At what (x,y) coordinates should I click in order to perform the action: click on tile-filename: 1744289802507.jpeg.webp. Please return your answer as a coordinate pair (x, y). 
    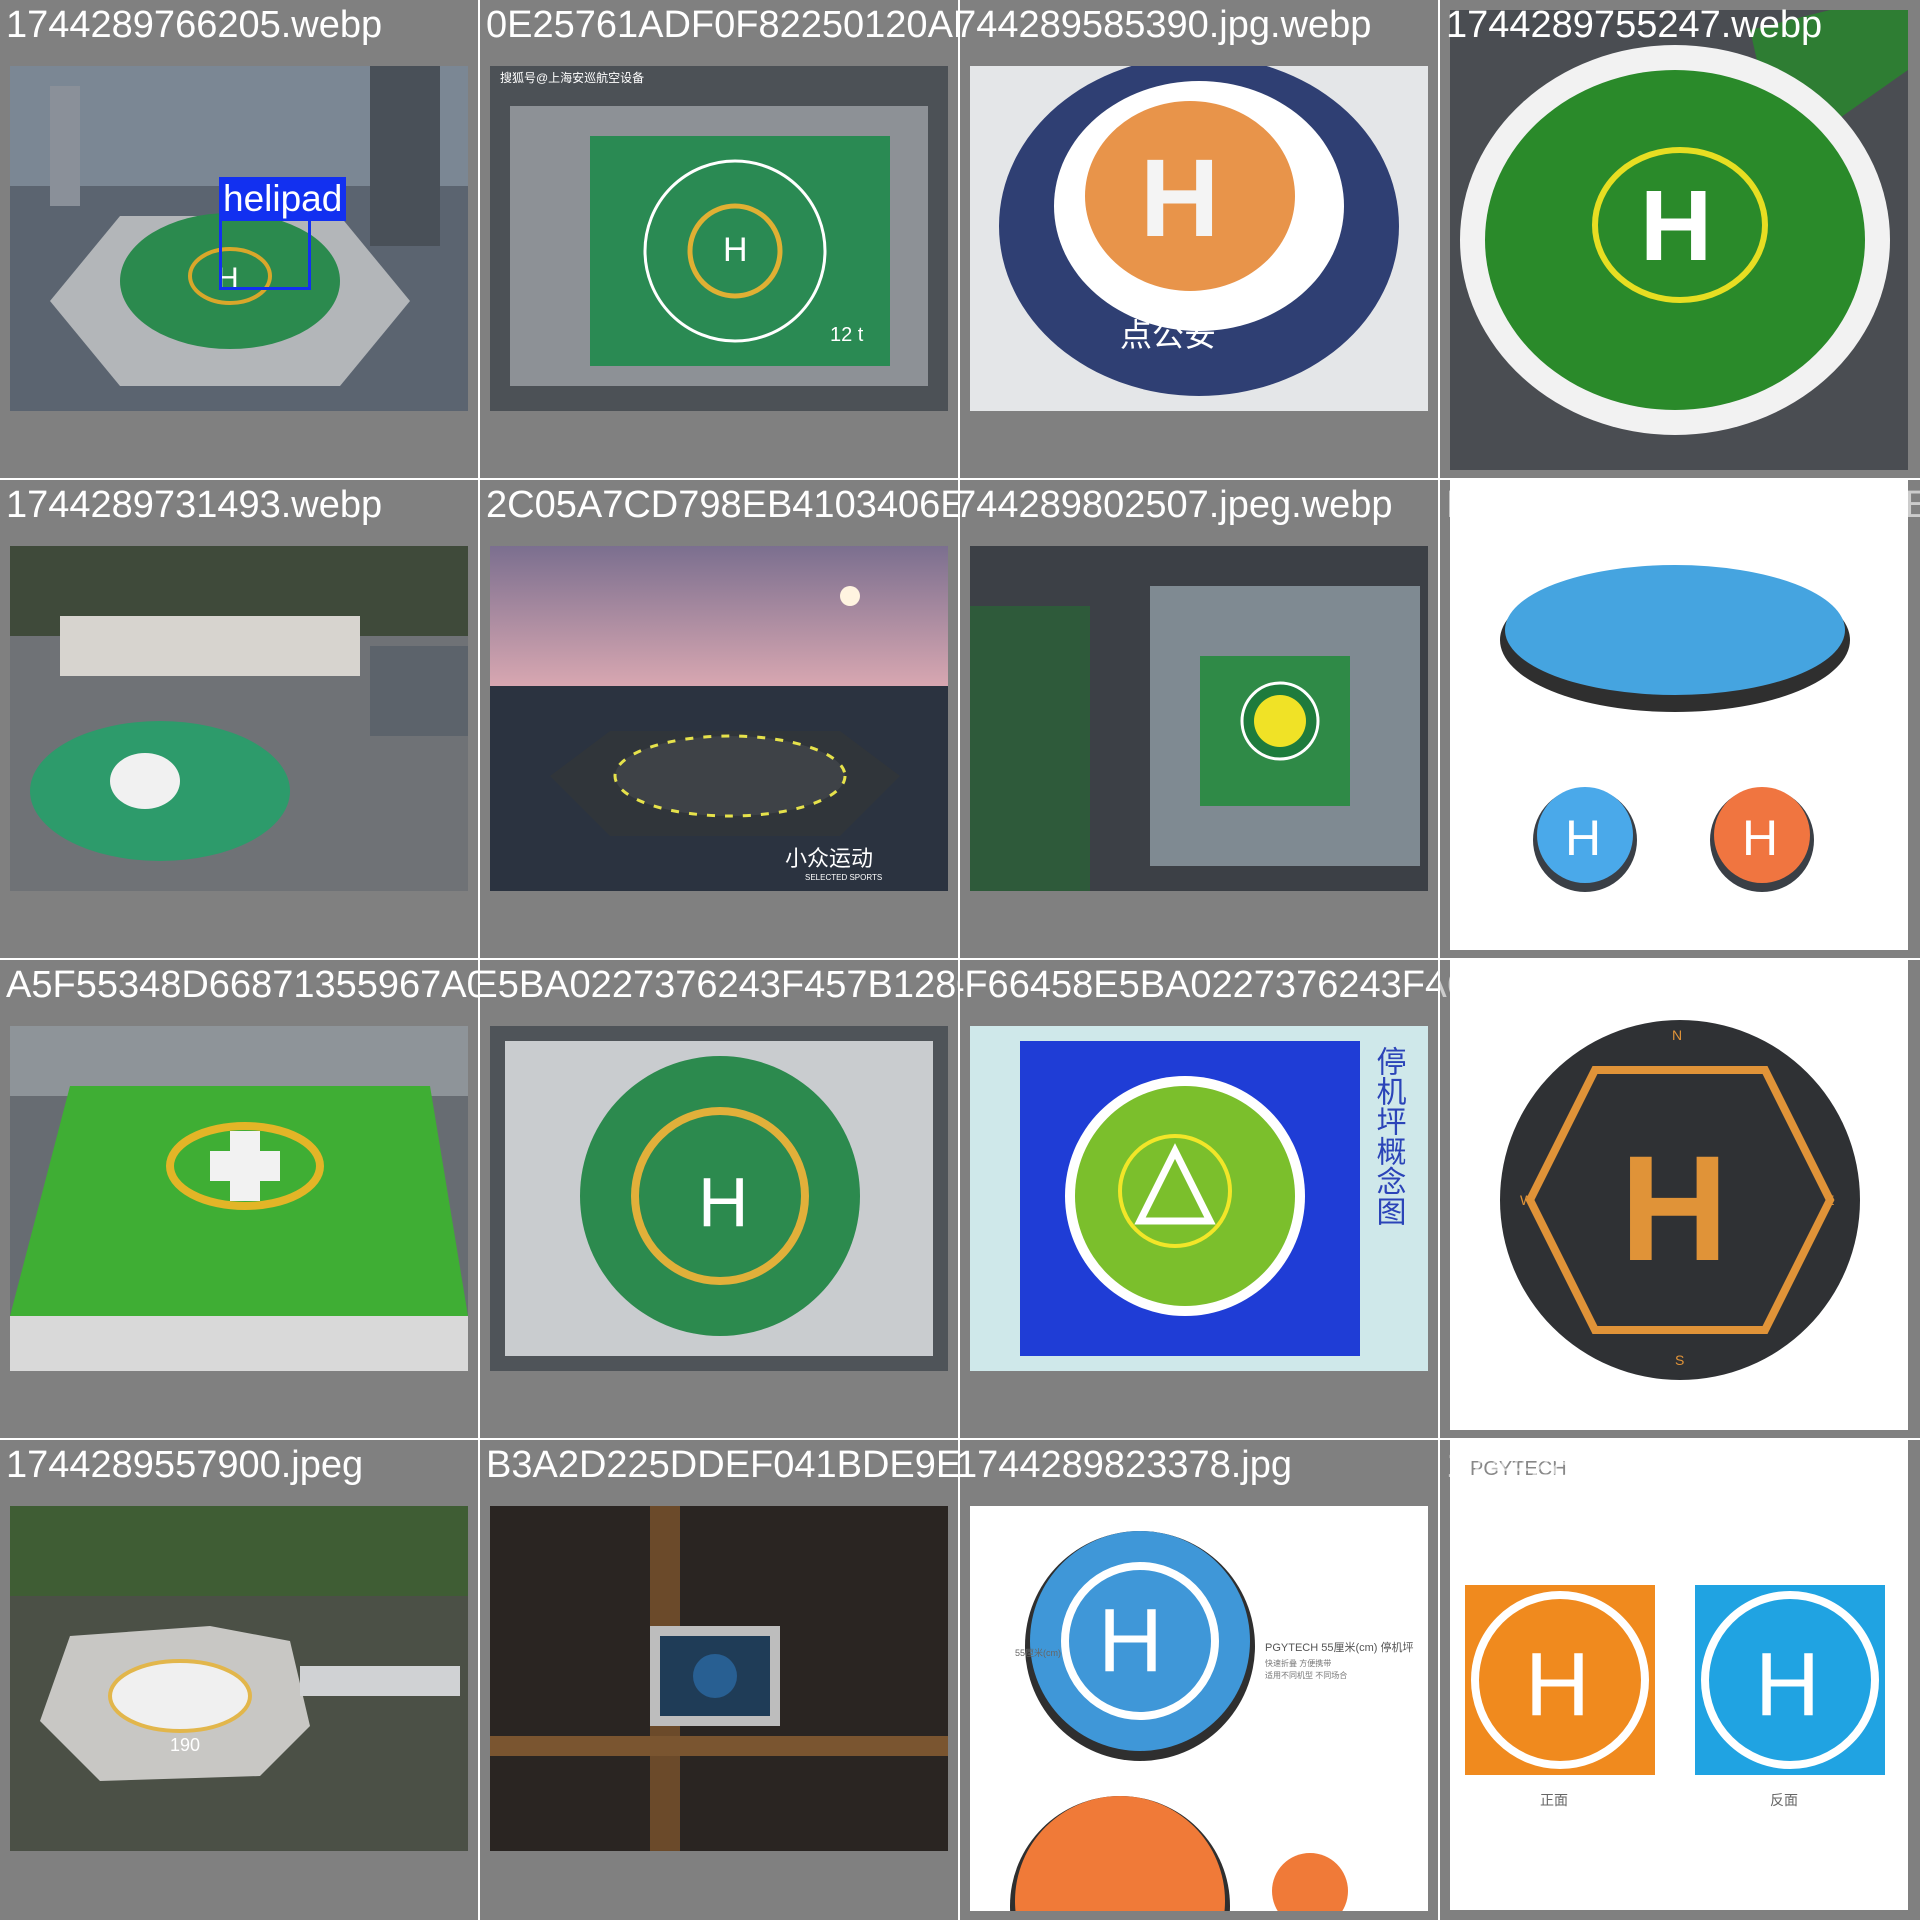
    Looking at the image, I should click on (1176, 505).